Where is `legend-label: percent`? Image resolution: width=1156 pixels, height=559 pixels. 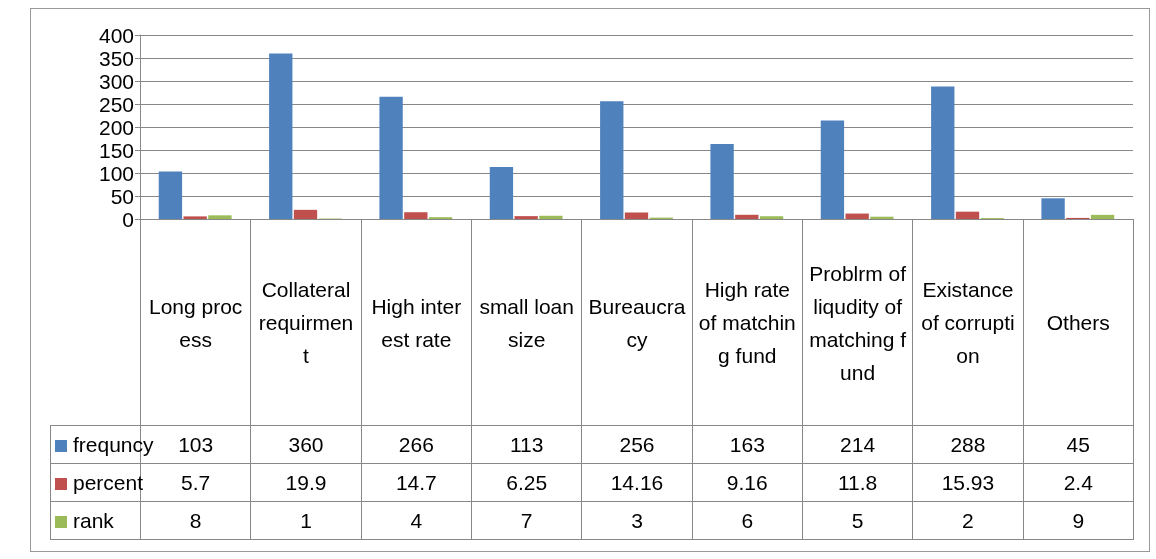
legend-label: percent is located at coordinates (97, 482).